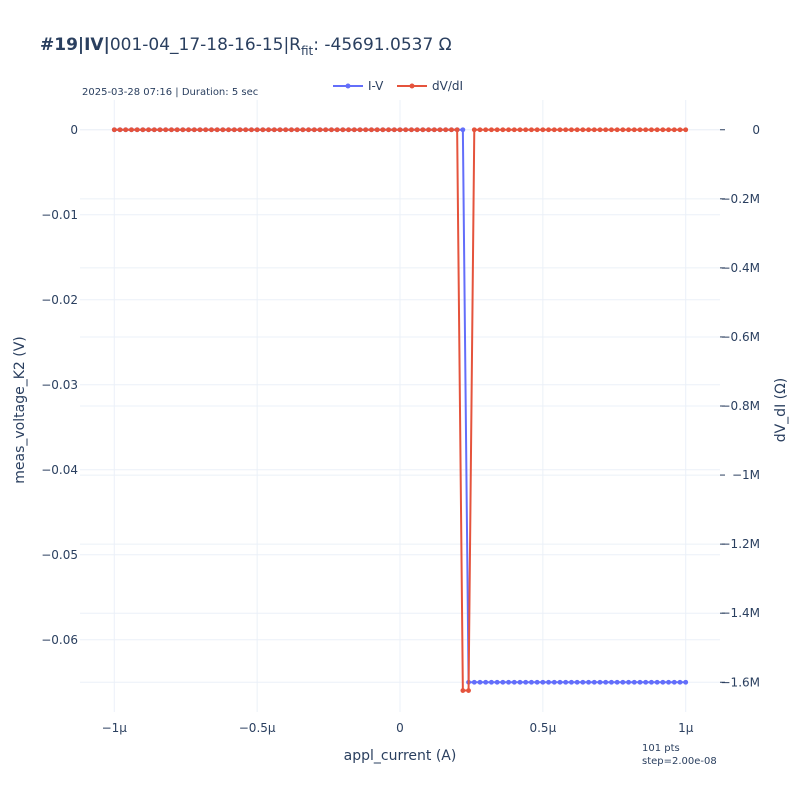  What do you see at coordinates (686, 728) in the screenshot?
I see `x-tick-label: 1µ` at bounding box center [686, 728].